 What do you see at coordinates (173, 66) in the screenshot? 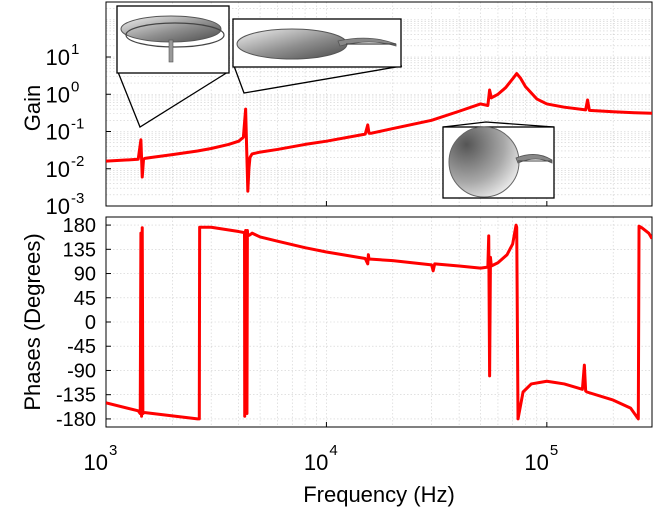
I see `inset-disk-stalk` at bounding box center [173, 66].